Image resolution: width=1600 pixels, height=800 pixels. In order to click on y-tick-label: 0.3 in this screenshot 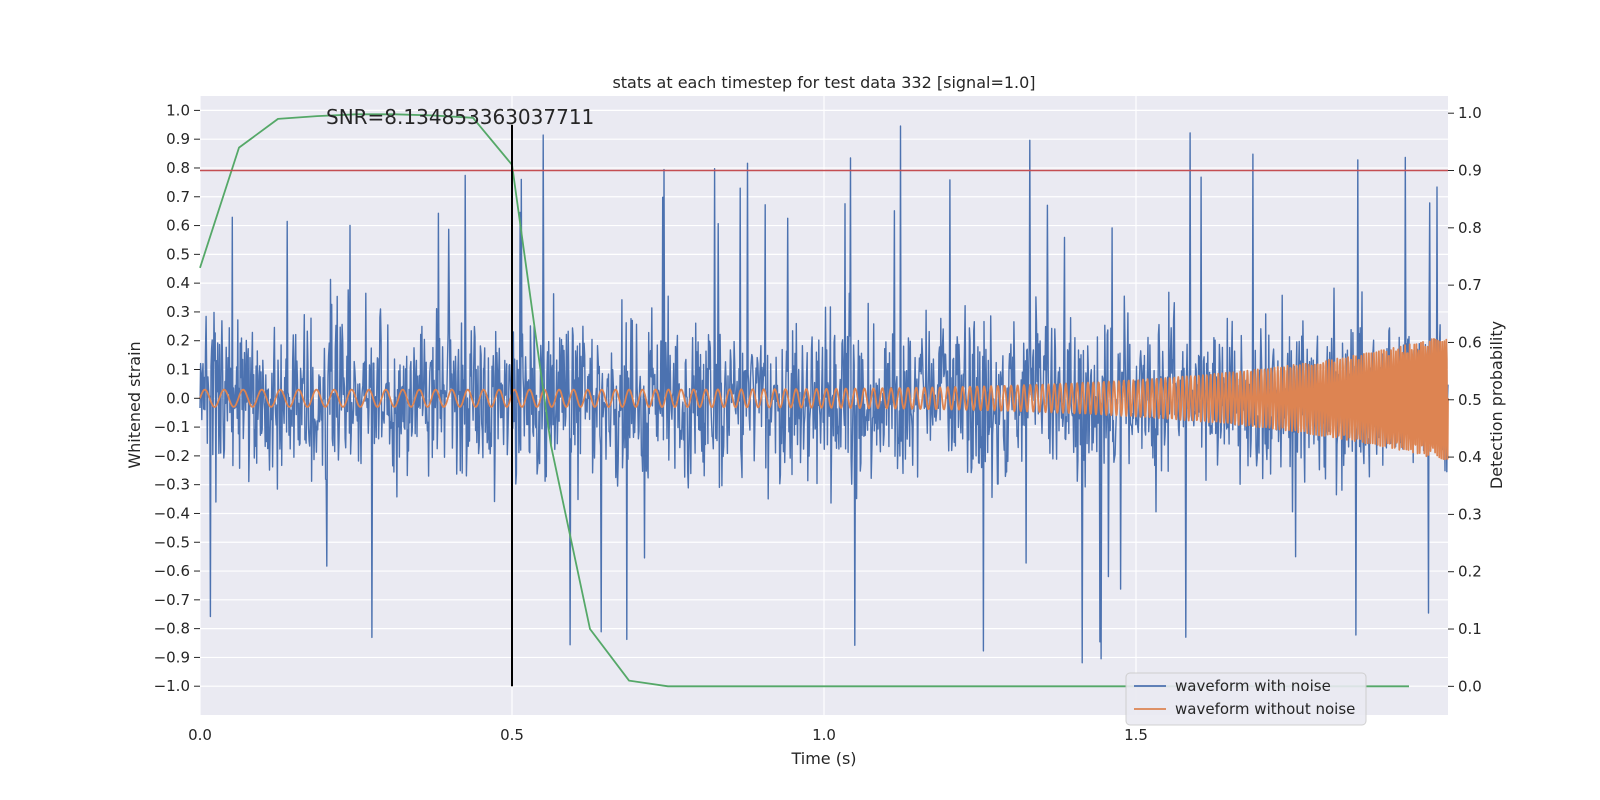, I will do `click(178, 312)`.